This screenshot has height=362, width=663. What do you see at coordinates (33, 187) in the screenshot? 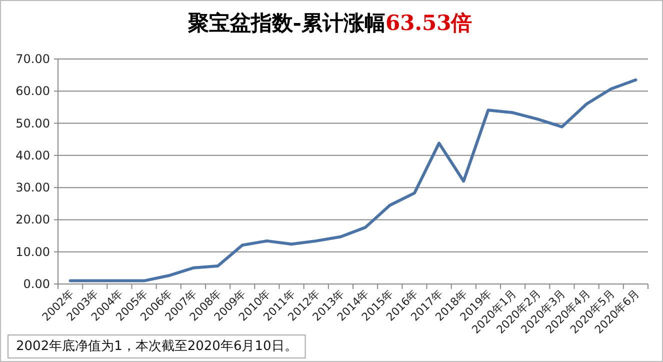
I see `y-tick-label: 30.00` at bounding box center [33, 187].